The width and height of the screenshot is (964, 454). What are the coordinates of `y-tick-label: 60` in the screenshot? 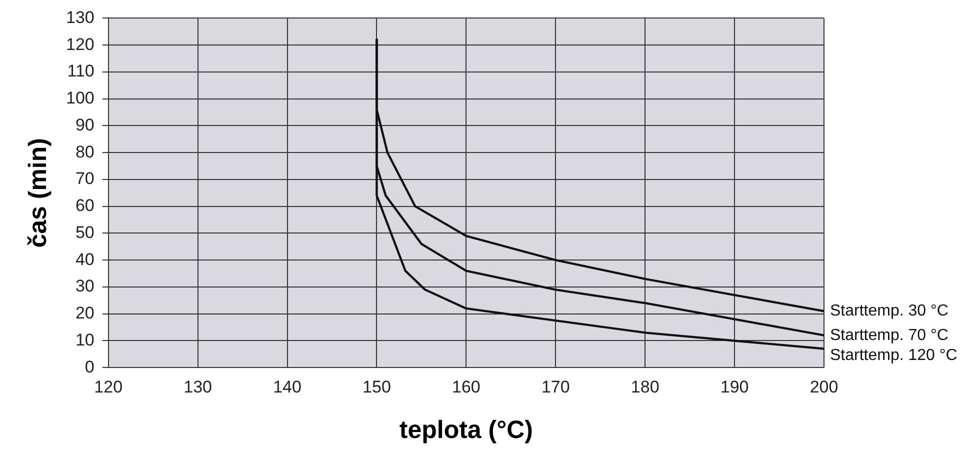 It's located at (84, 206).